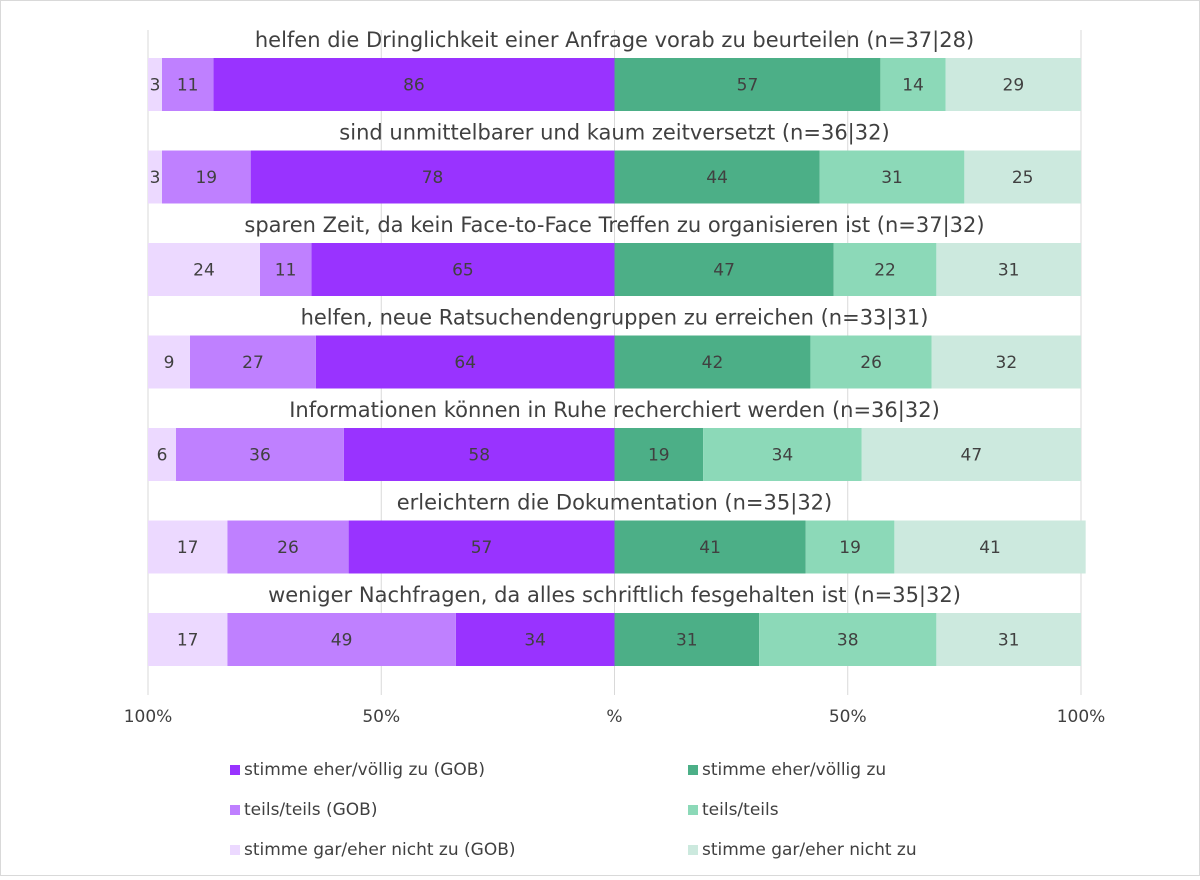 This screenshot has height=880, width=1200. I want to click on data-label: 49, so click(342, 641).